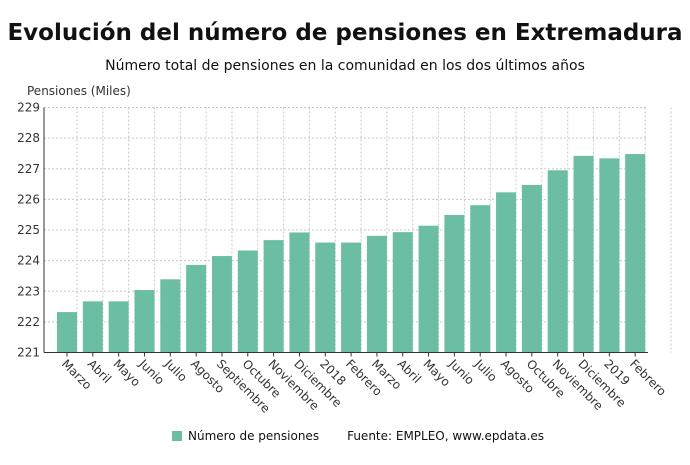  Describe the element at coordinates (28, 199) in the screenshot. I see `y-tick-label: 226` at that location.